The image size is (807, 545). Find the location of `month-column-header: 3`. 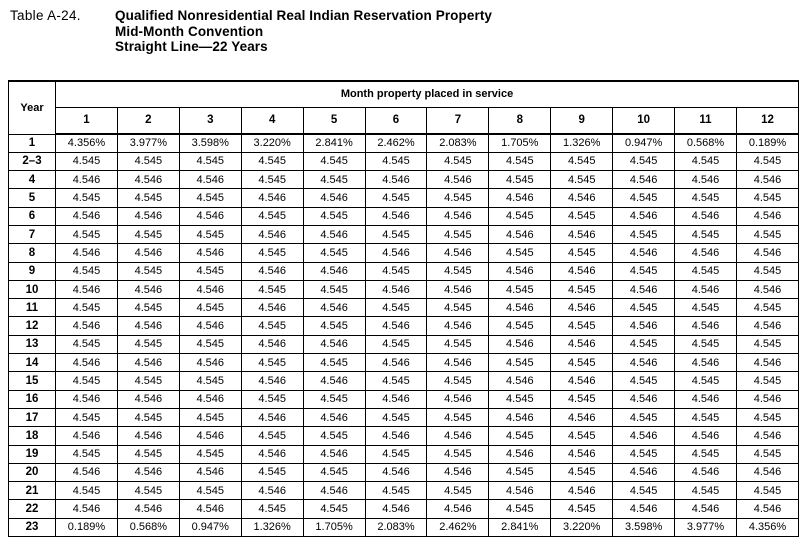

month-column-header: 3 is located at coordinates (210, 120).